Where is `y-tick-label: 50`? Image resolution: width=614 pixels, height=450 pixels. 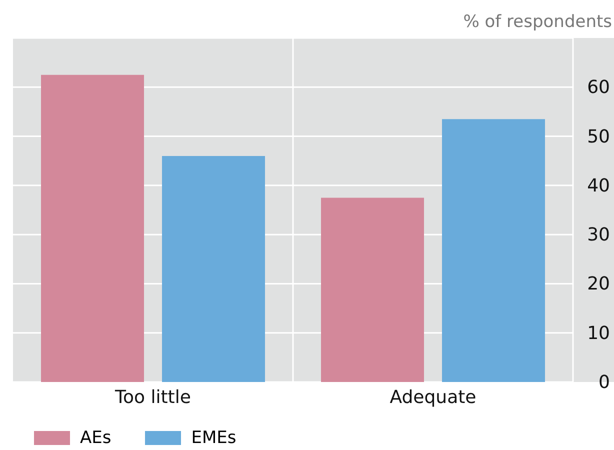
y-tick-label: 50 is located at coordinates (598, 137).